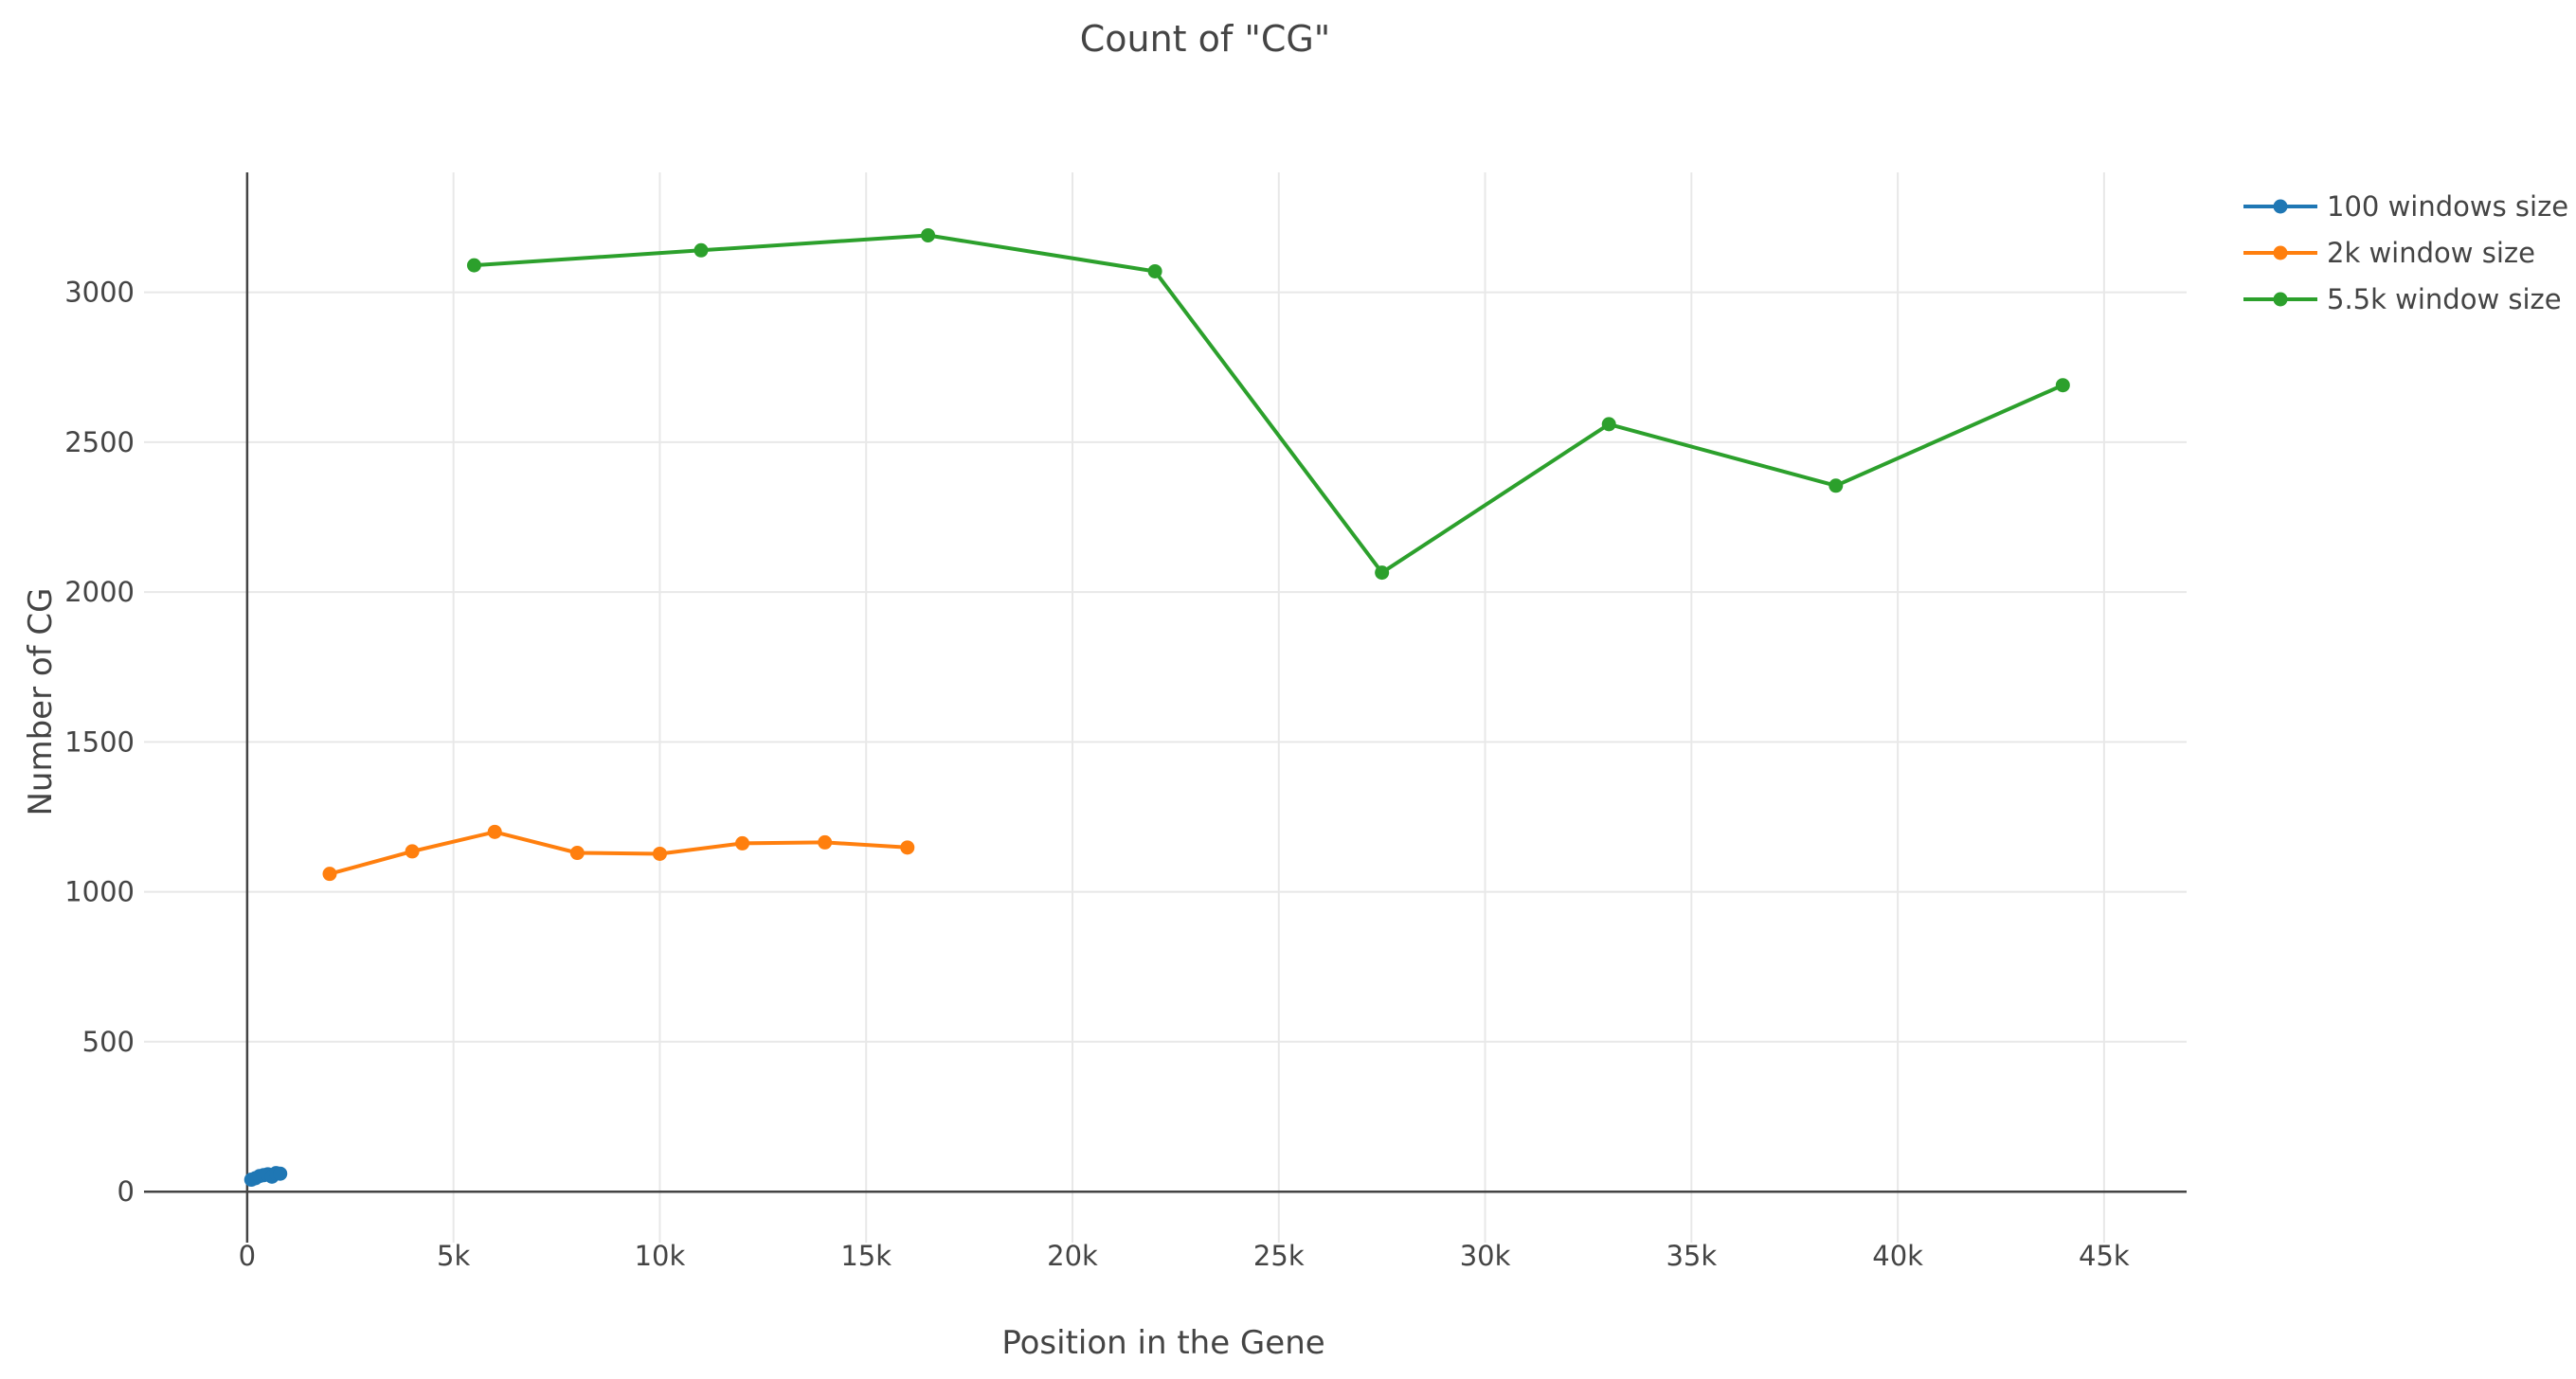 This screenshot has width=2576, height=1379. What do you see at coordinates (247, 1256) in the screenshot?
I see `x-tick-label: 0` at bounding box center [247, 1256].